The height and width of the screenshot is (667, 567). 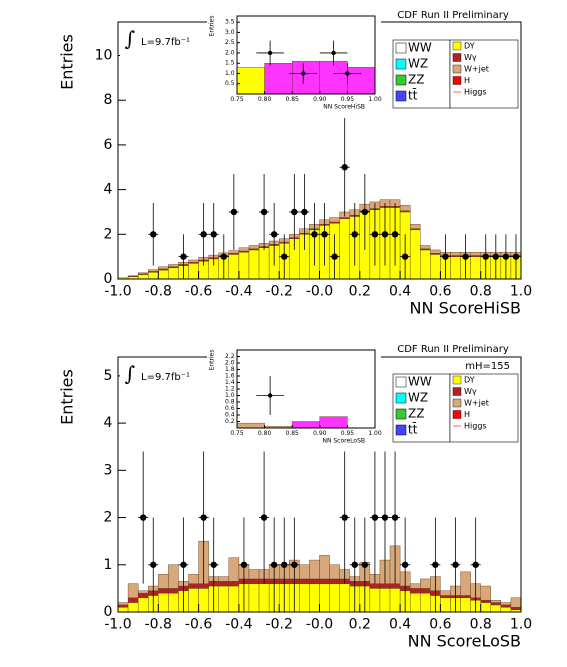 I want to click on legend-label: Wγ, so click(x=470, y=391).